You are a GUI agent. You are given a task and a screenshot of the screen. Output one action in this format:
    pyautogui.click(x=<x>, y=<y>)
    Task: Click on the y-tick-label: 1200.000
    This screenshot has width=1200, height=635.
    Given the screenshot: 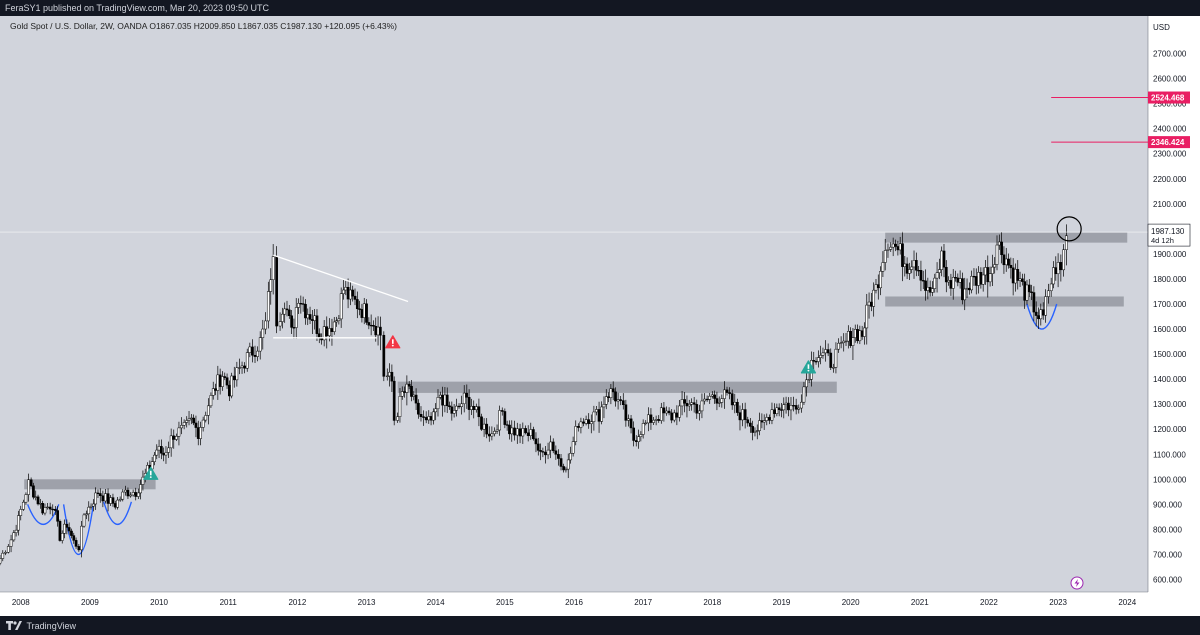 What is the action you would take?
    pyautogui.click(x=1170, y=429)
    